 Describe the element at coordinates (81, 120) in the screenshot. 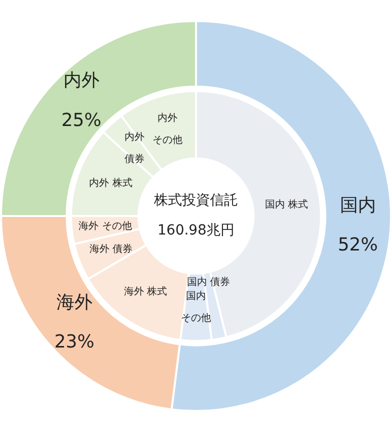

I see `data-label: 25%` at that location.